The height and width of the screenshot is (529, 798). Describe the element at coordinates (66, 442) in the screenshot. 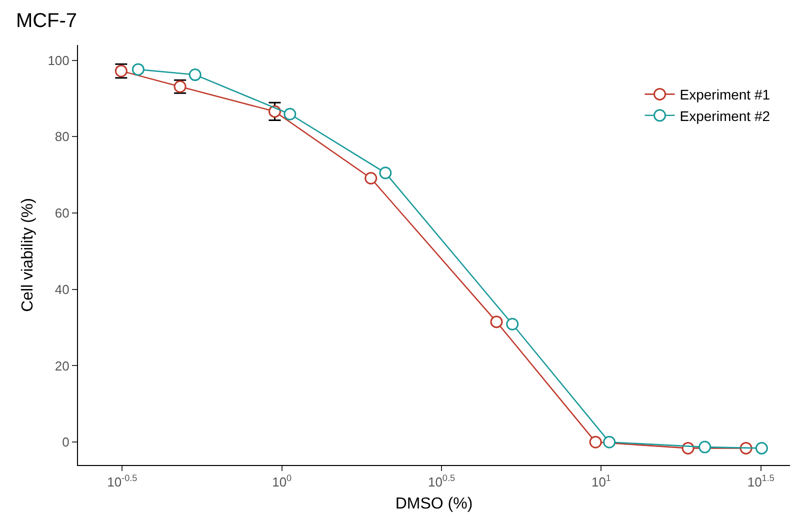

I see `y-tick-label: 0` at that location.